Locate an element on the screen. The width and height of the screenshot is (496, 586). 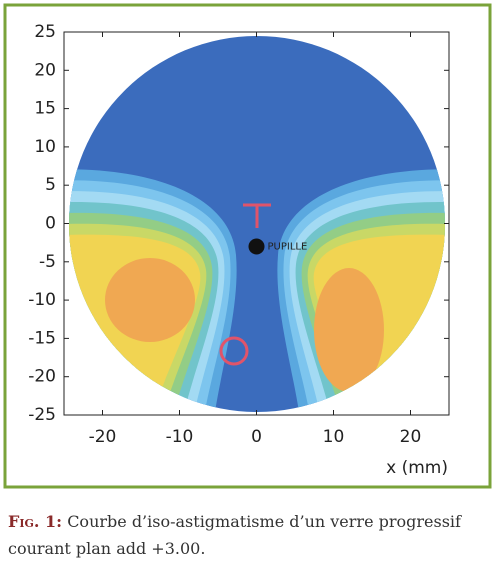
caption-label: Fig. 1: is located at coordinates (35, 521).